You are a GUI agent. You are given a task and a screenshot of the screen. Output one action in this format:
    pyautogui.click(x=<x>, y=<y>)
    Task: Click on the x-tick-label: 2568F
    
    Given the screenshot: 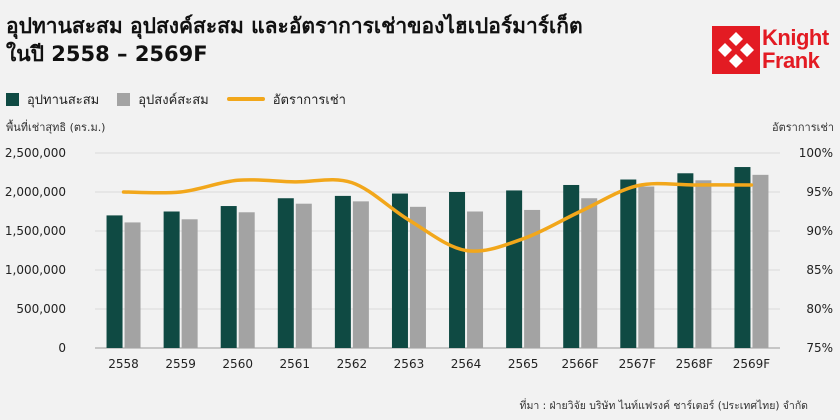 What is the action you would take?
    pyautogui.click(x=695, y=364)
    